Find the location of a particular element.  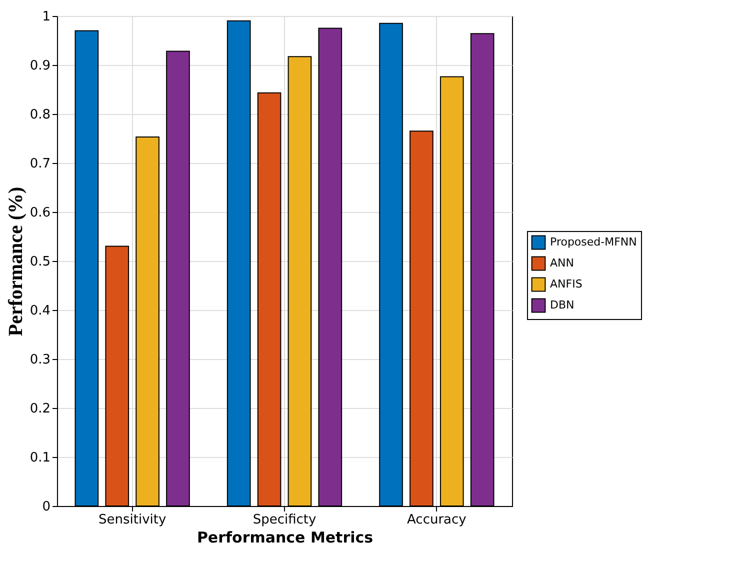

x-tick-label: Specificty is located at coordinates (284, 520).